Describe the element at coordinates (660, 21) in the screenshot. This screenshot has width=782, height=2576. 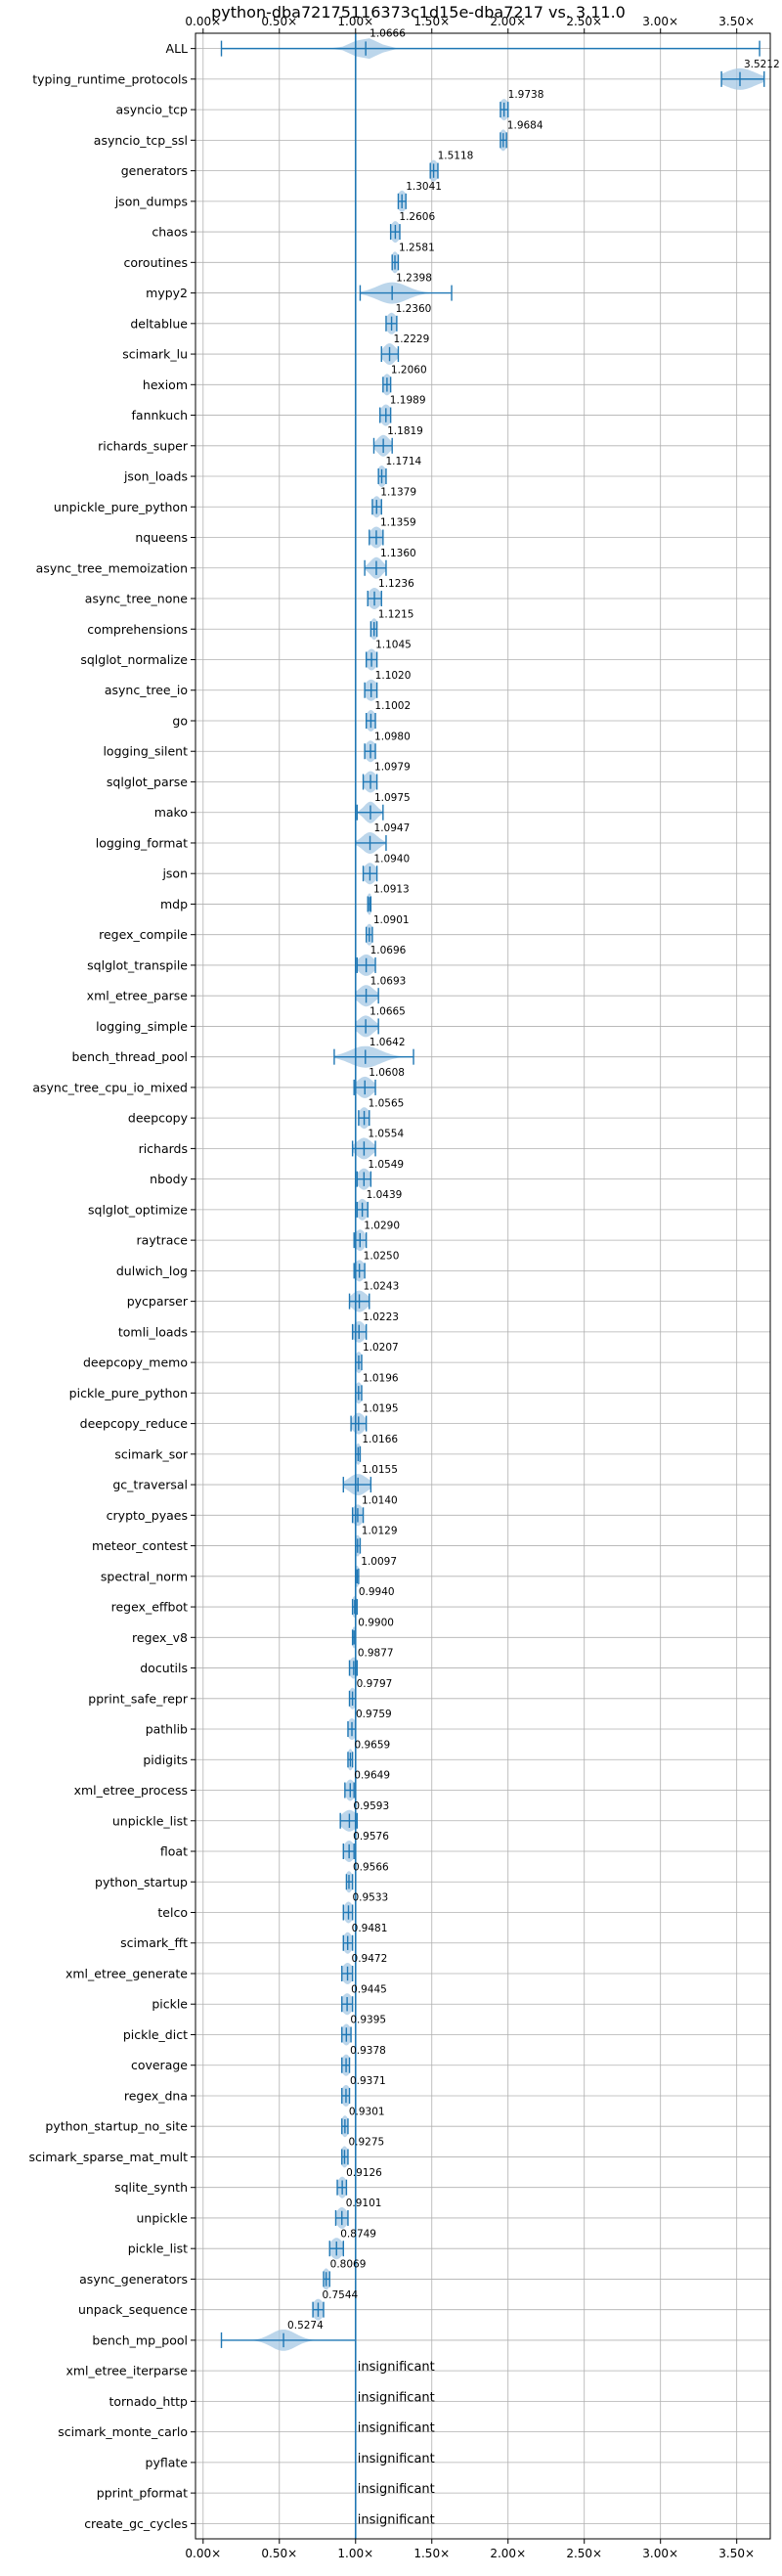
I see `x-tick-label-top: 3.00×` at that location.